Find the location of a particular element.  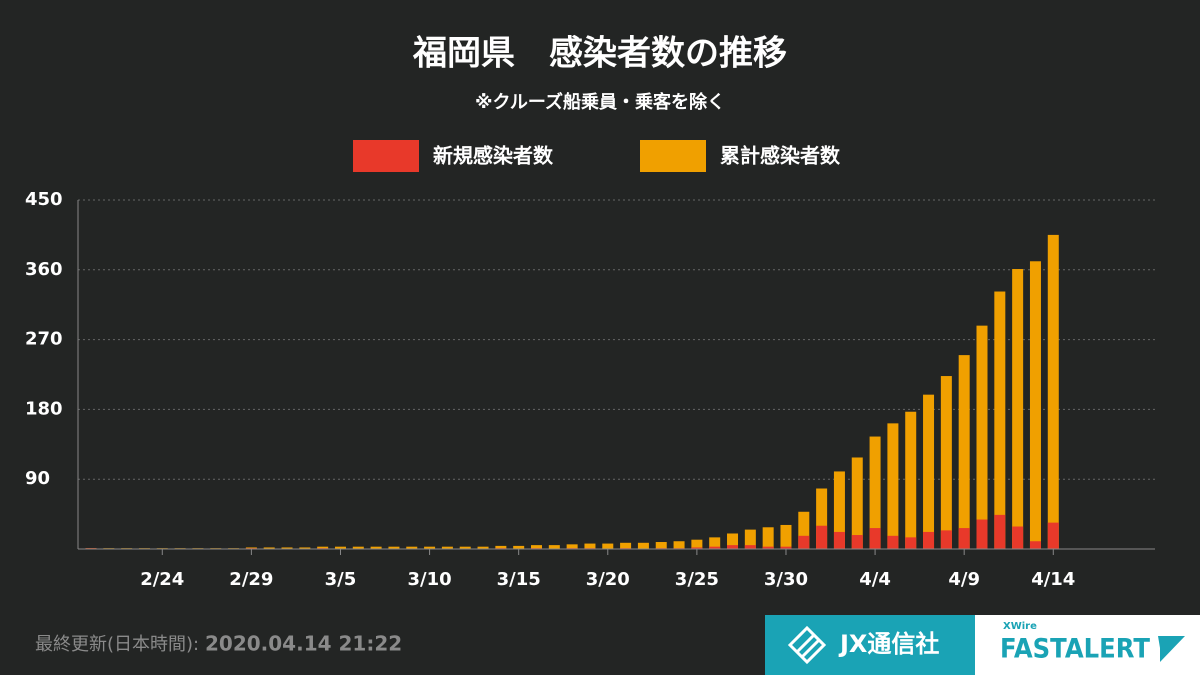

fastalert-text: FASTALERT is located at coordinates (1075, 649).